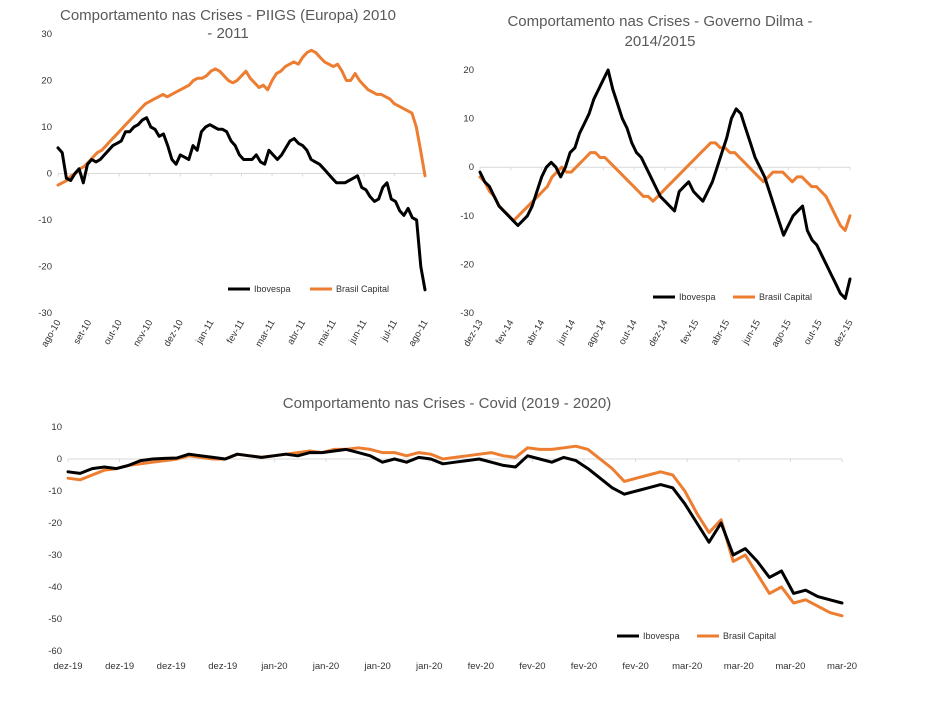  I want to click on covid-y-tick-label: -20, so click(55, 523).